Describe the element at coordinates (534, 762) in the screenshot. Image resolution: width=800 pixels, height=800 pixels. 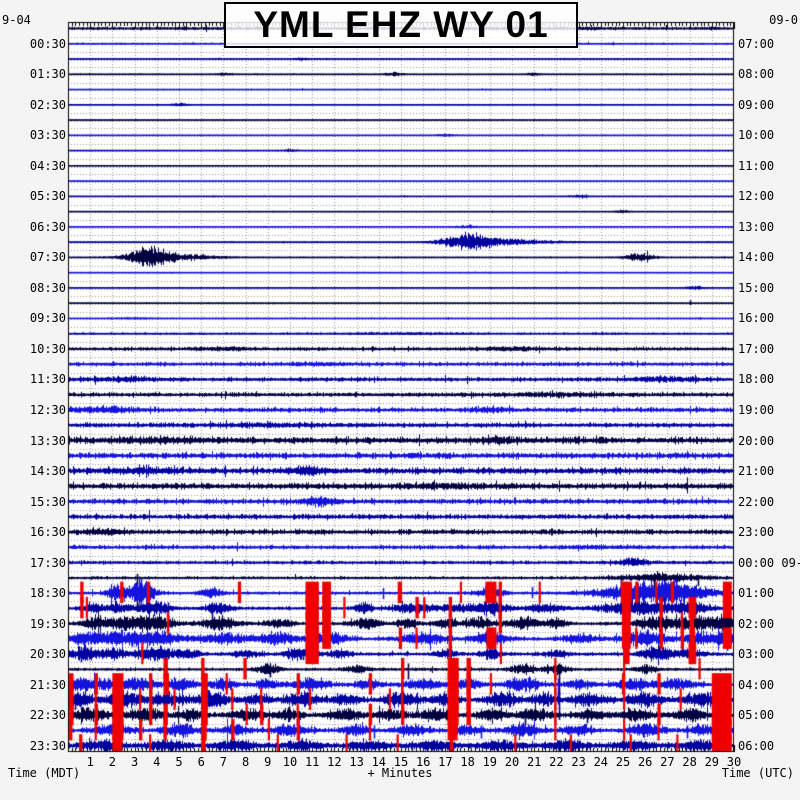
I see `minute-tick-label: 21` at that location.